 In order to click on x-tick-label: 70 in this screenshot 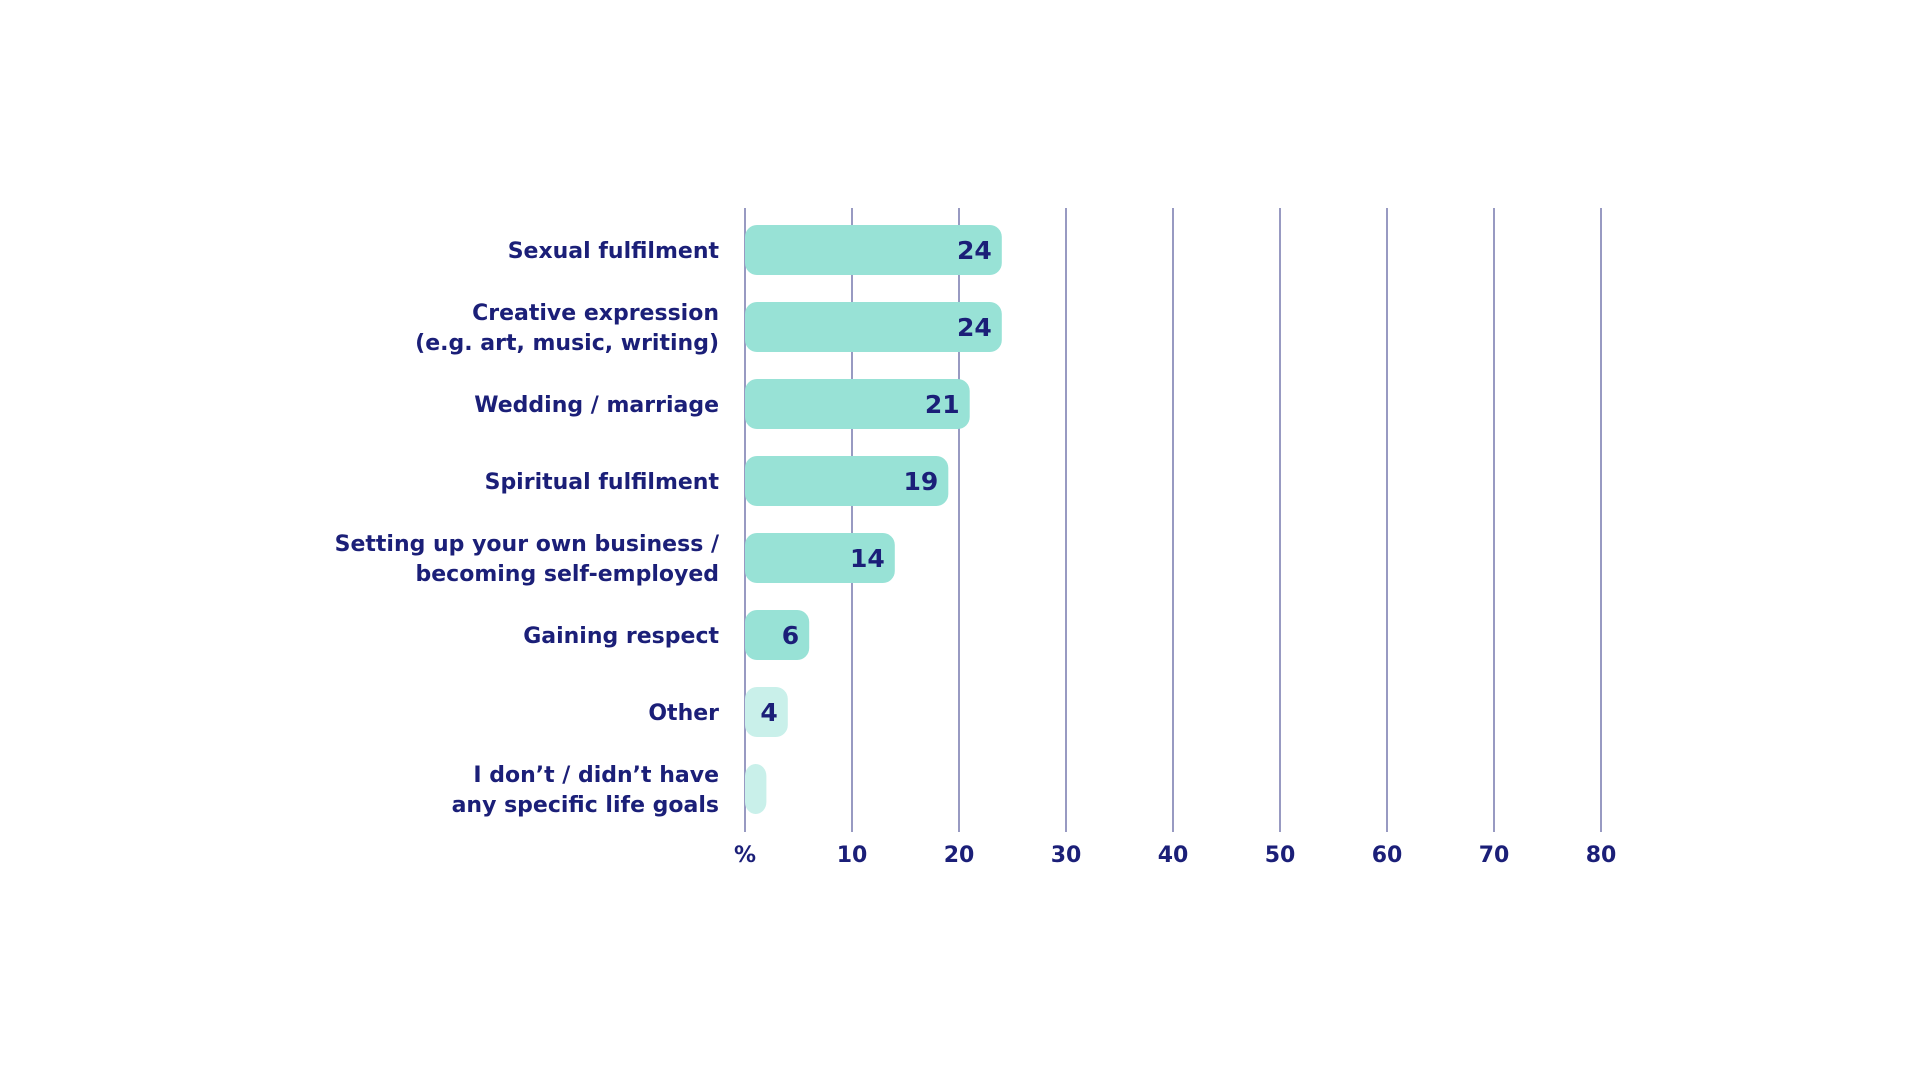, I will do `click(1494, 855)`.